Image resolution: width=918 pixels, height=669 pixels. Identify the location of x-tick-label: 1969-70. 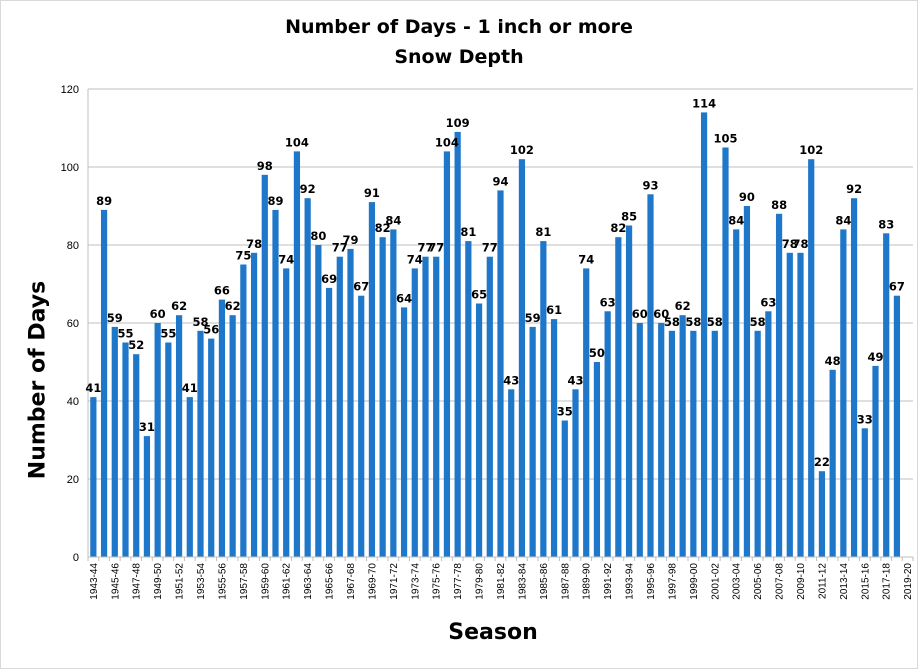
(372, 581).